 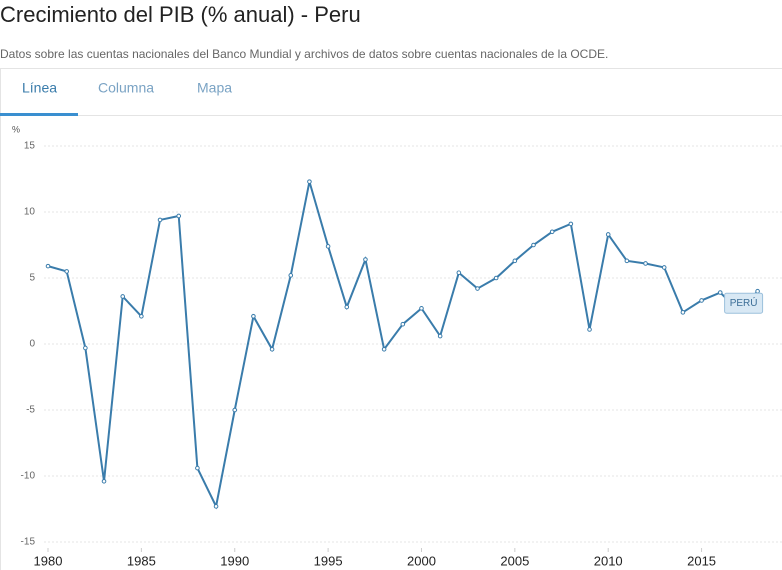 I want to click on y-tick-label: -15, so click(x=28, y=542).